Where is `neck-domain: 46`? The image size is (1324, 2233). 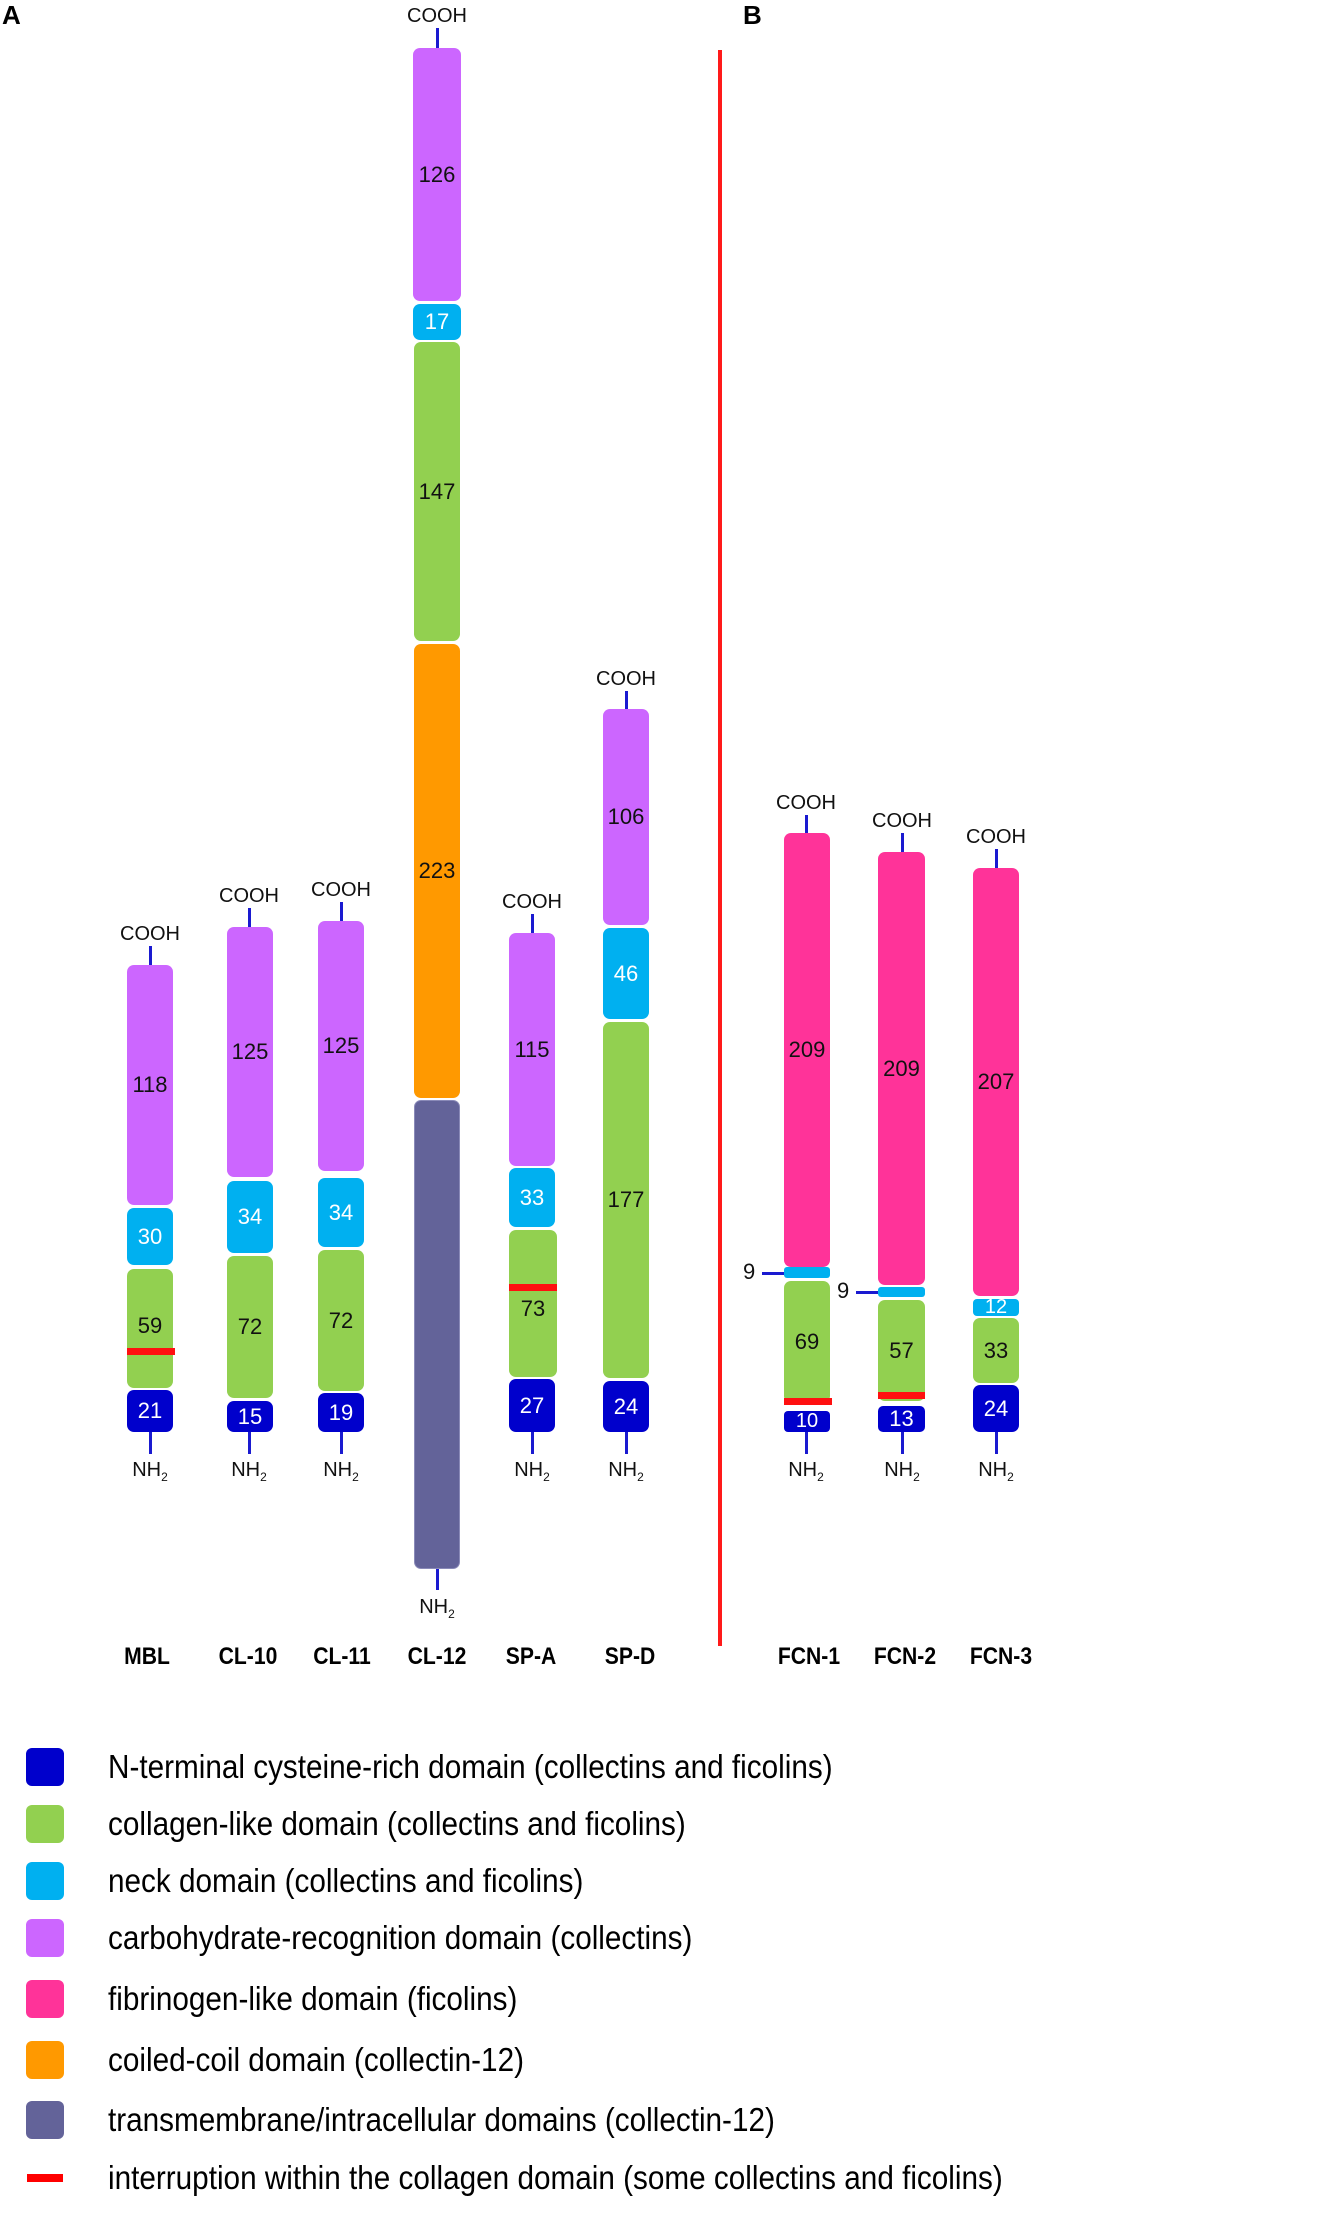
neck-domain: 46 is located at coordinates (626, 973).